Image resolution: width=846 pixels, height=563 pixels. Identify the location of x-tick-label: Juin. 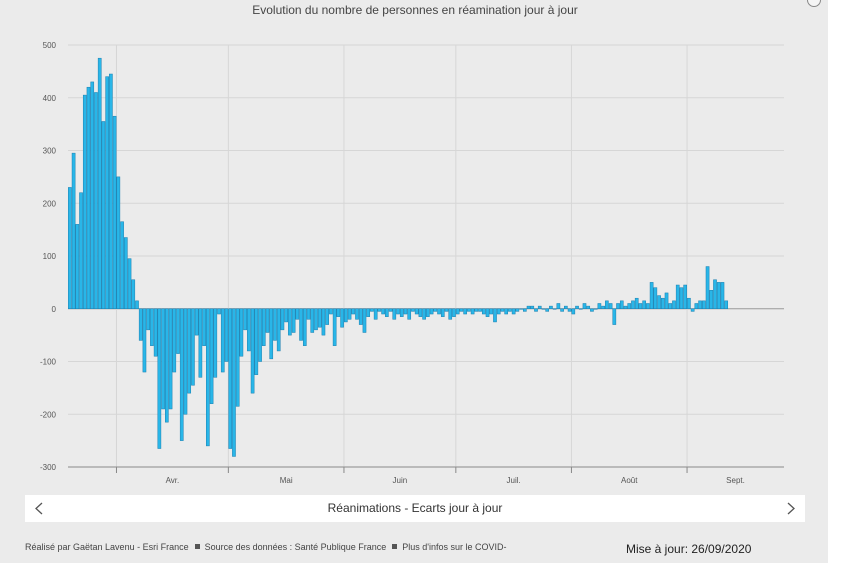
(400, 480).